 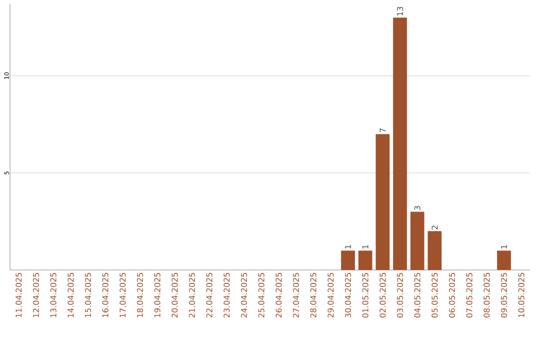 What do you see at coordinates (279, 295) in the screenshot?
I see `x-tick-label: 26.04.2025` at bounding box center [279, 295].